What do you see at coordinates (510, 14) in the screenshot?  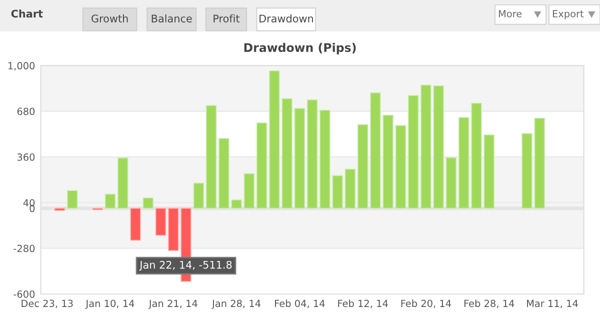 I see `text: More` at bounding box center [510, 14].